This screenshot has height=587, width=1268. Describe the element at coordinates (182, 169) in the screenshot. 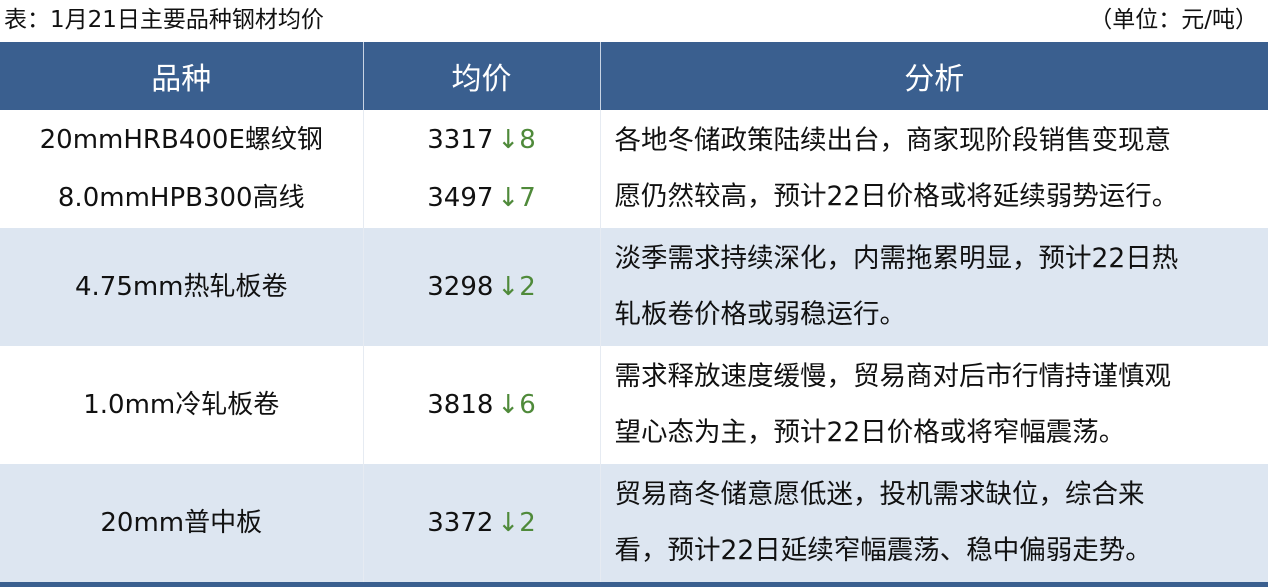

I see `variety-cell: 20mmHRB400E螺纹钢 8.0mmHPB300高线` at that location.